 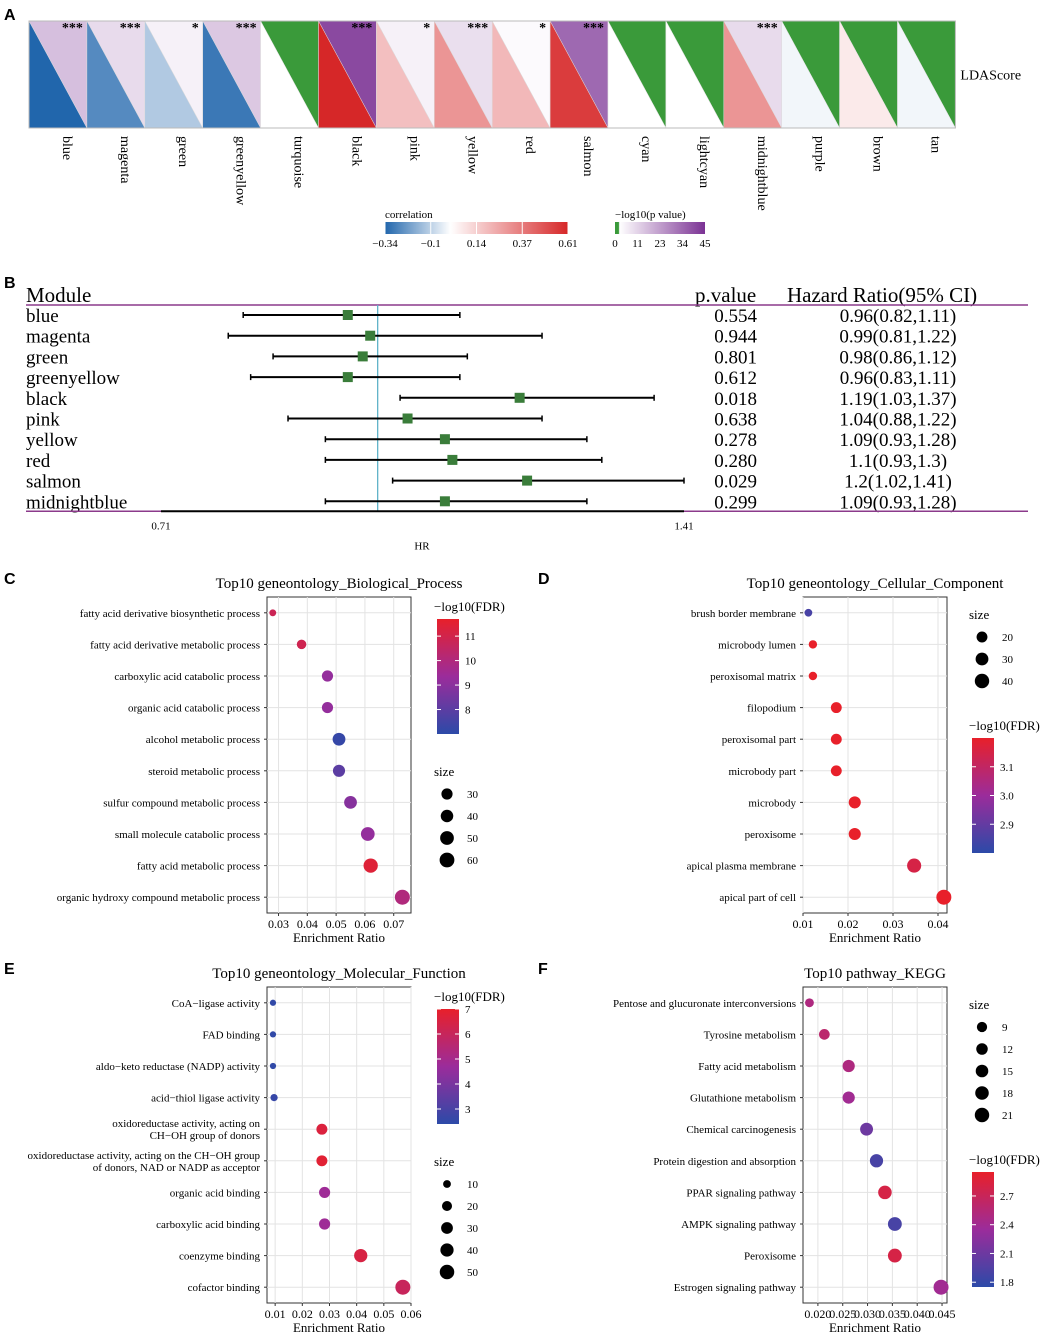 I want to click on c-term-label-4-0: alcohol metabolic process, so click(x=203, y=740).